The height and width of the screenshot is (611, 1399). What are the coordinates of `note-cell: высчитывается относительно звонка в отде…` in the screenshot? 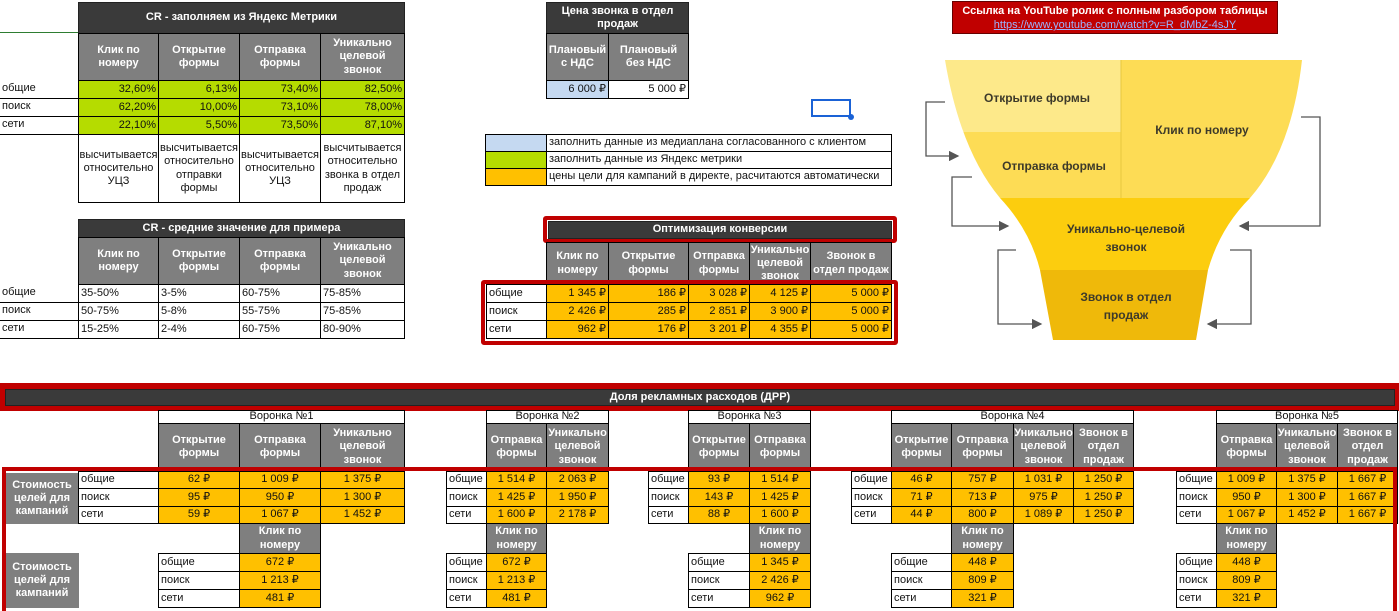 It's located at (362, 168).